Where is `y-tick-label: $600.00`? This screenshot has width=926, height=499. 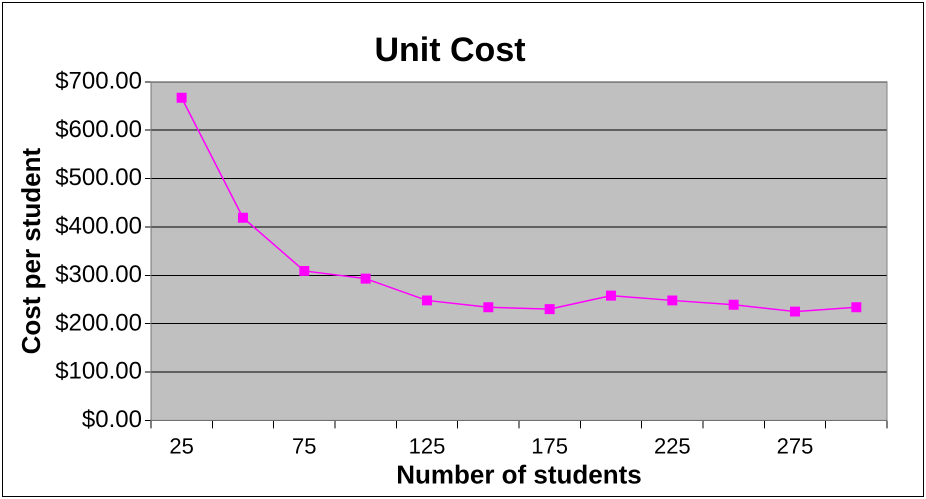 y-tick-label: $600.00 is located at coordinates (98, 129).